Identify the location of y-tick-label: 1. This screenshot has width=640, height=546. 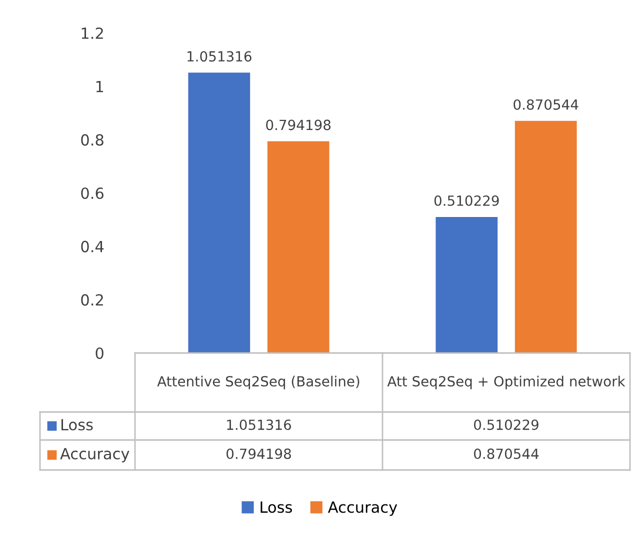
(100, 86).